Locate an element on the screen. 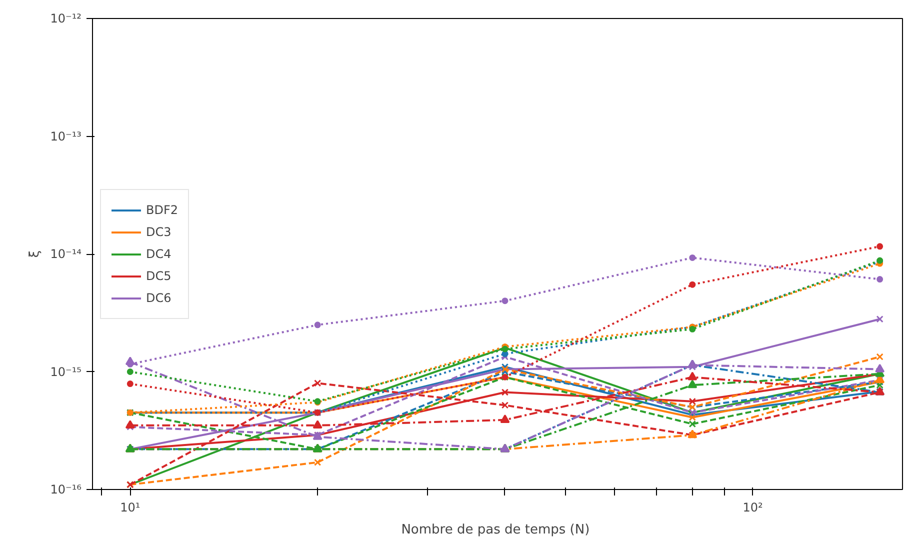 The width and height of the screenshot is (904, 541). legend-label: DC4 is located at coordinates (159, 253).